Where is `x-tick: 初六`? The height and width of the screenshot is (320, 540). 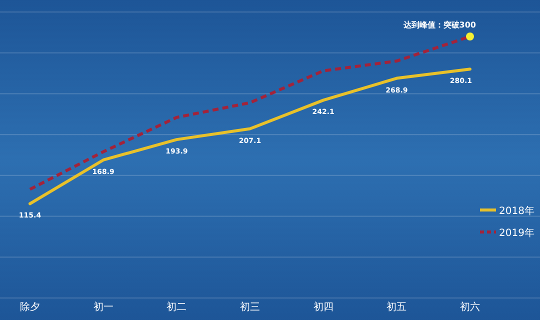
x-tick: 初六 is located at coordinates (470, 307).